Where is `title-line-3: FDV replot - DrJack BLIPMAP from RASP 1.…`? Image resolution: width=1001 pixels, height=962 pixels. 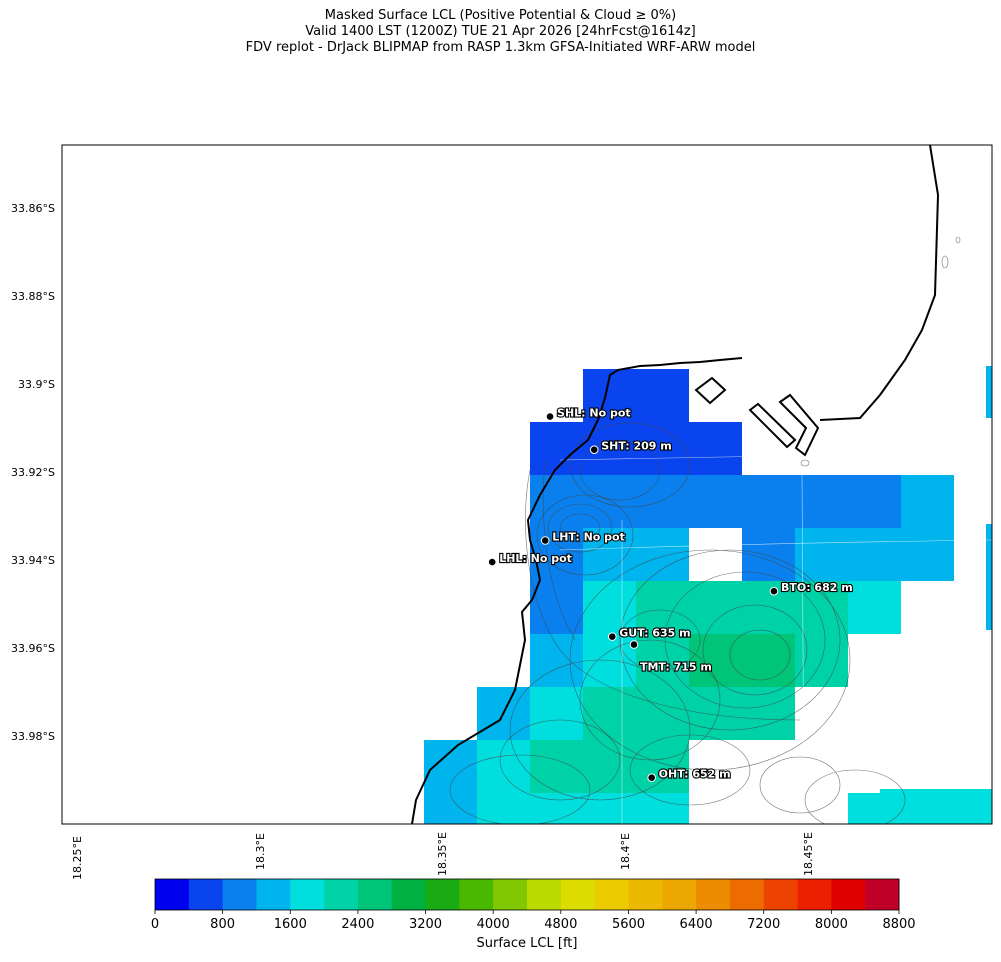 title-line-3: FDV replot - DrJack BLIPMAP from RASP 1.… is located at coordinates (500, 47).